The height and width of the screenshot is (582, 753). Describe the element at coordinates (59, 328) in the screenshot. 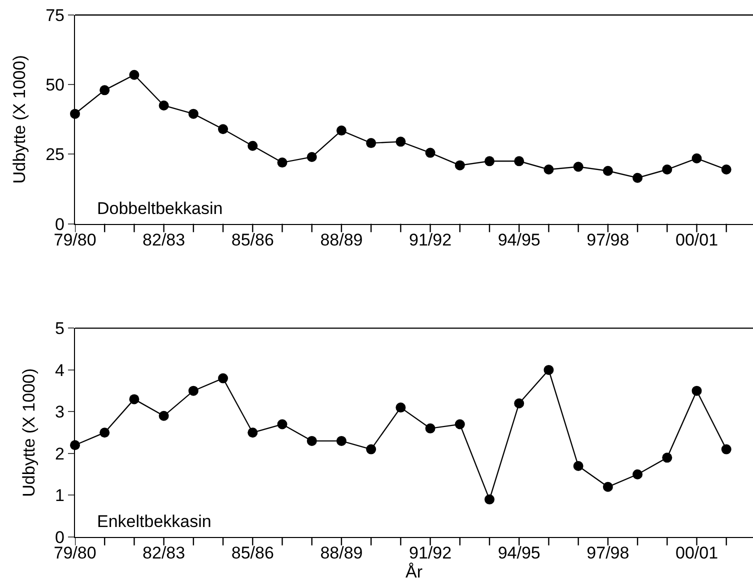

I see `y-tick-label: 5` at that location.